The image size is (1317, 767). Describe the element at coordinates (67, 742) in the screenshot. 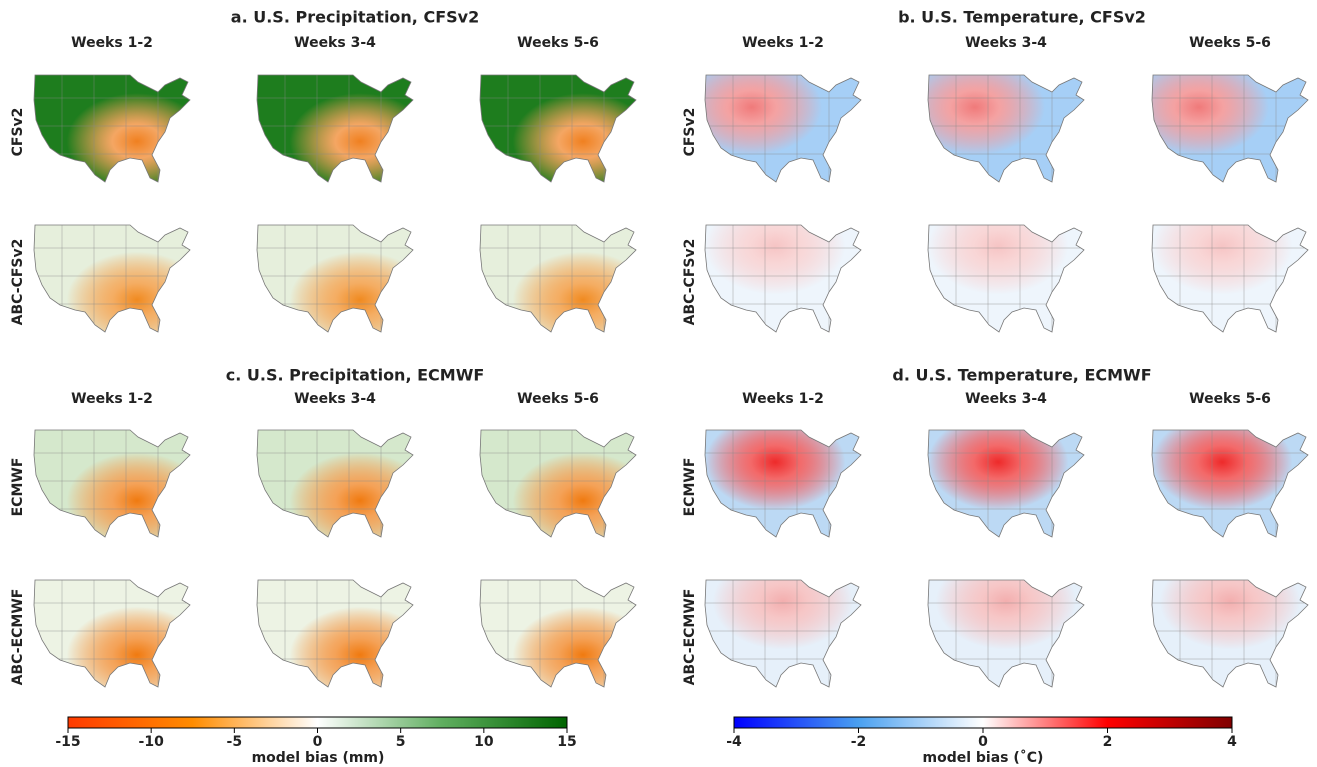

I see `colorbar-tick-label: -15` at that location.